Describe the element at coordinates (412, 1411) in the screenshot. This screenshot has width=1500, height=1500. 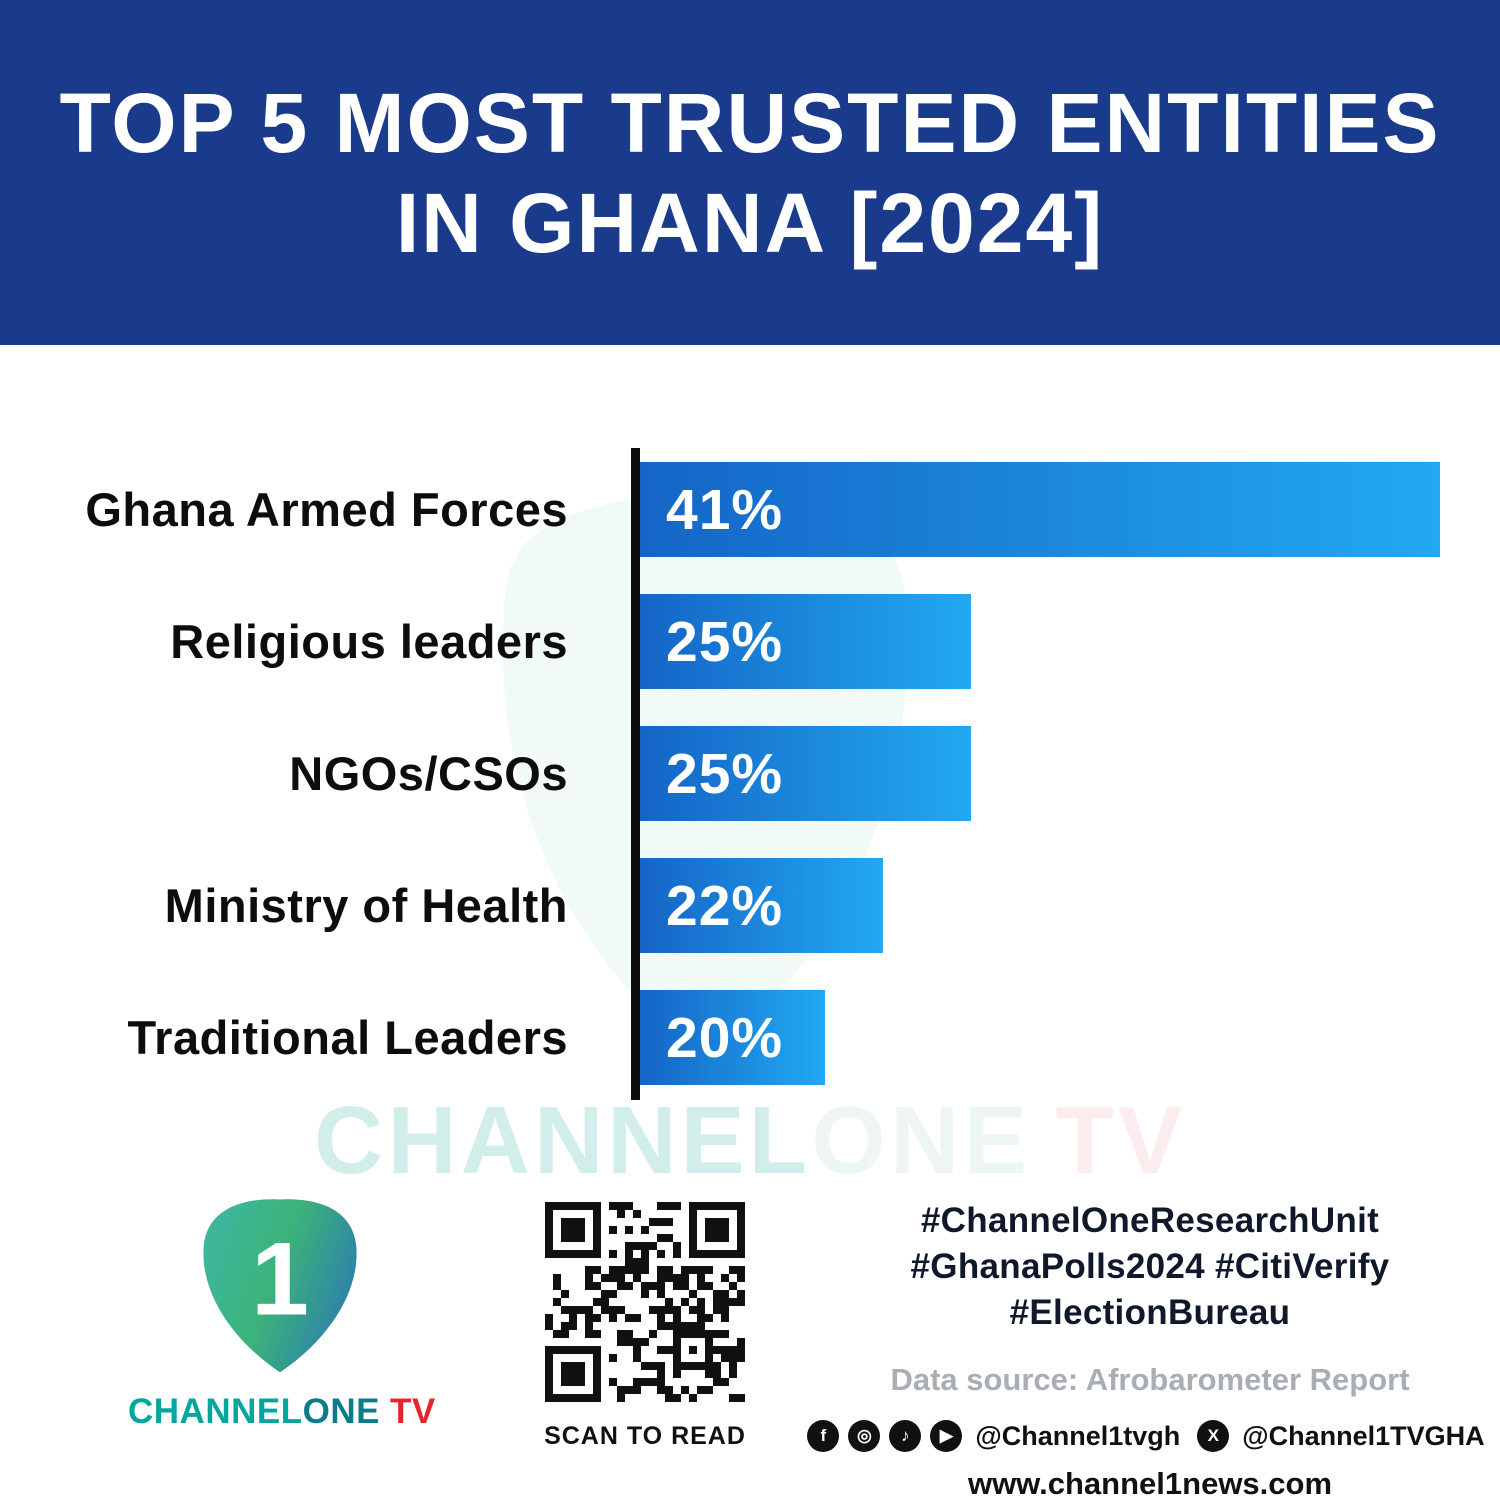
I see `wordmark-tv: TV` at that location.